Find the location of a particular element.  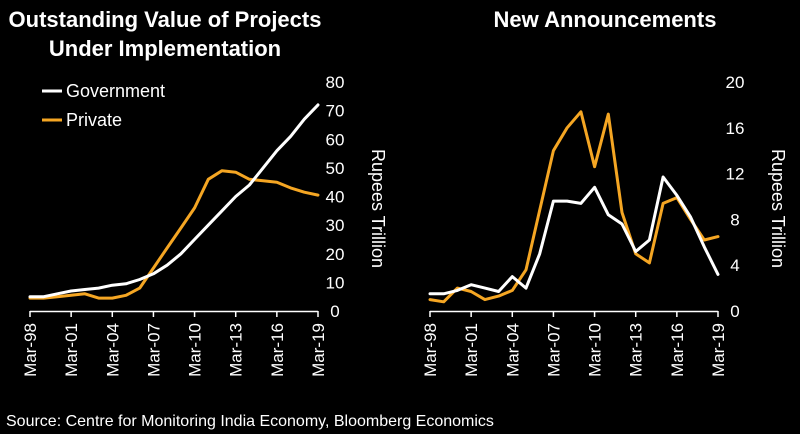

y-tick-label-1-3: 12 is located at coordinates (735, 174).